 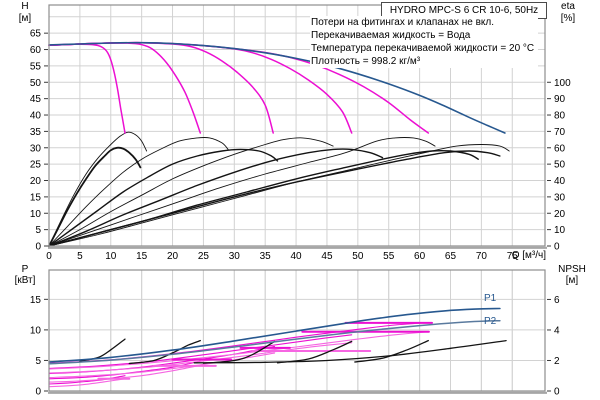 What do you see at coordinates (560, 148) in the screenshot?
I see `right-tick-label: 60` at bounding box center [560, 148].